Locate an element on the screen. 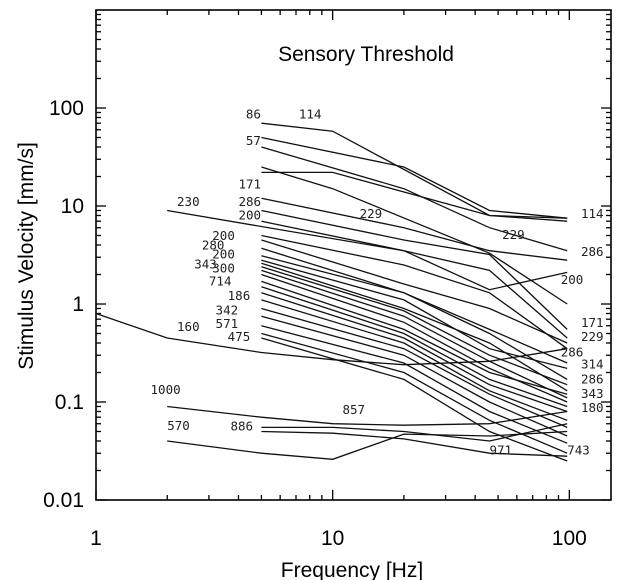 This screenshot has height=580, width=633. y-axis-label: Stimulus Velocity [mm/s] is located at coordinates (26, 256).